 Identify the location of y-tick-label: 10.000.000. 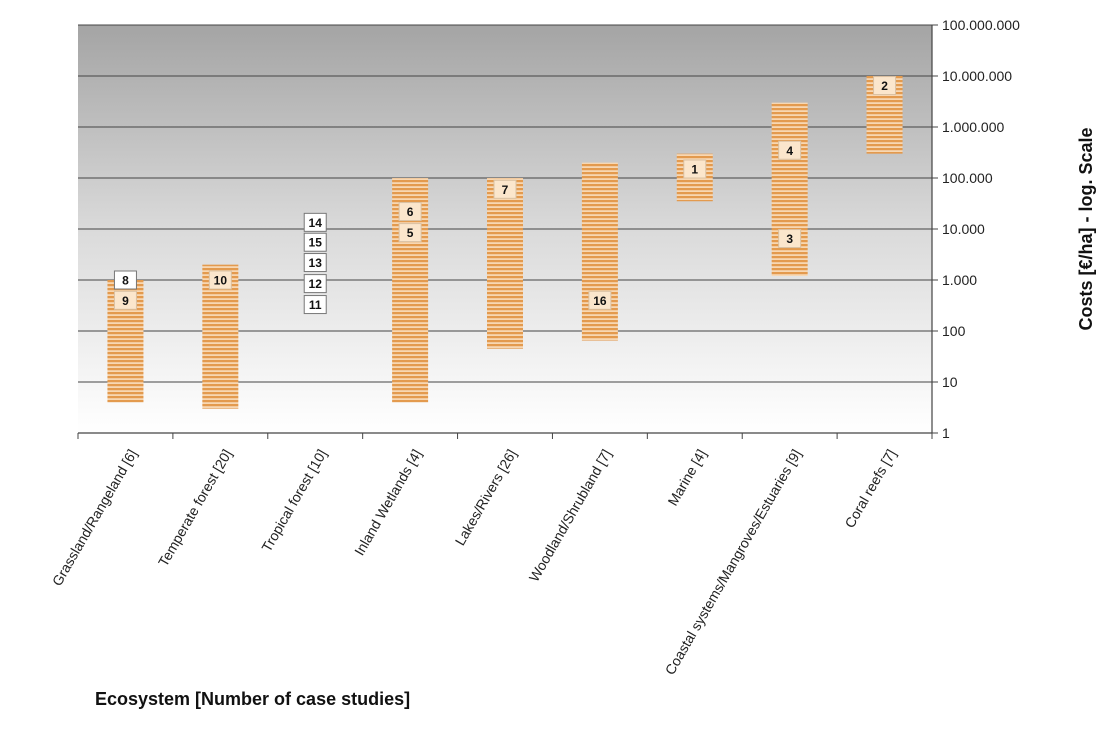
(977, 76).